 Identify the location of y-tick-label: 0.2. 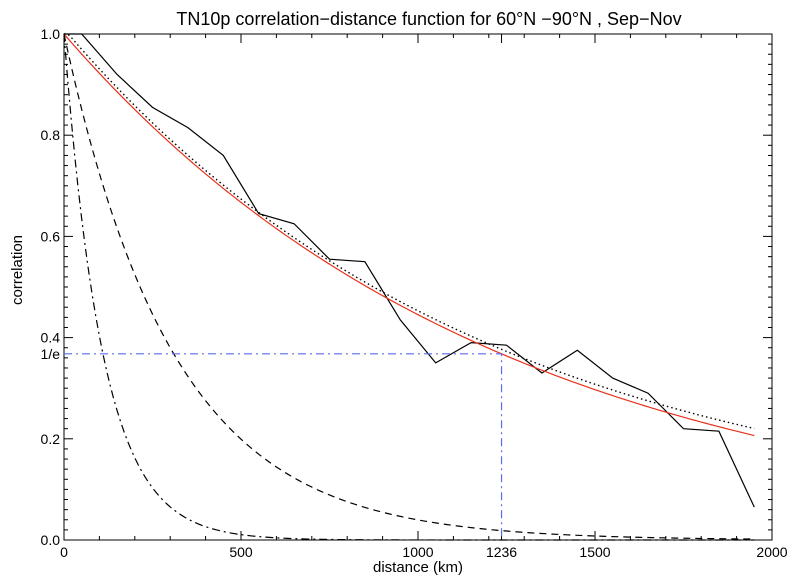
(51, 439).